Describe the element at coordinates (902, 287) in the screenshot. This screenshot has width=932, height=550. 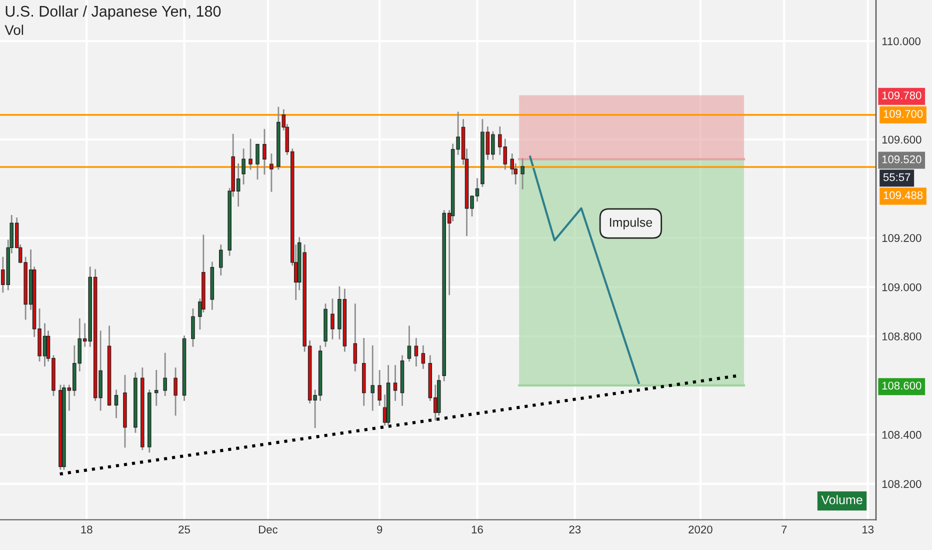
I see `y-tick-label: 109.000` at that location.